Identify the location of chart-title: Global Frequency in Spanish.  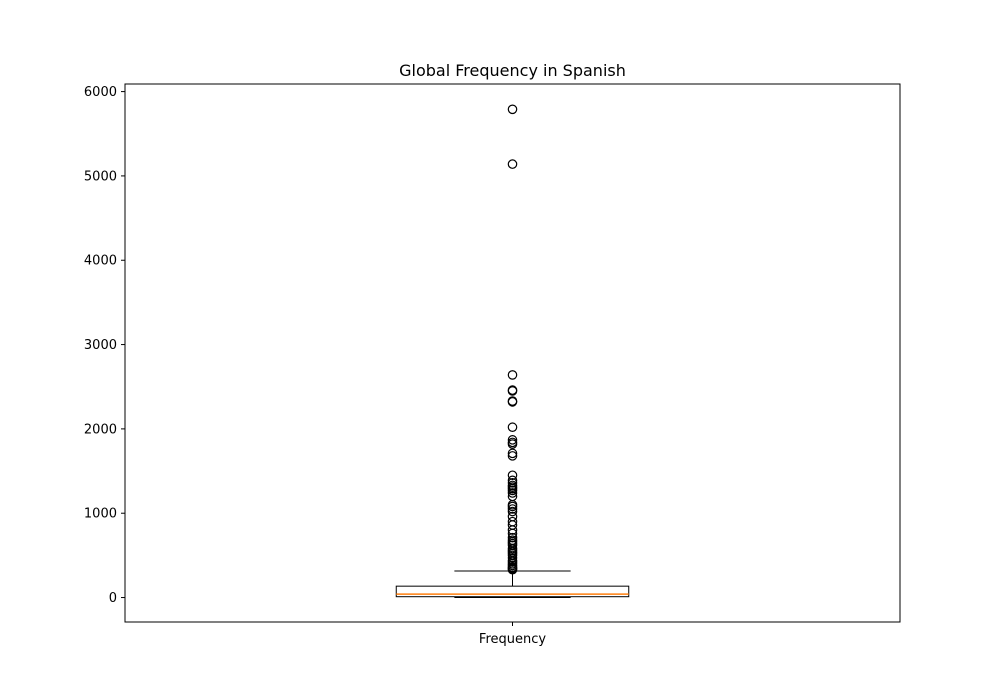
(512, 70).